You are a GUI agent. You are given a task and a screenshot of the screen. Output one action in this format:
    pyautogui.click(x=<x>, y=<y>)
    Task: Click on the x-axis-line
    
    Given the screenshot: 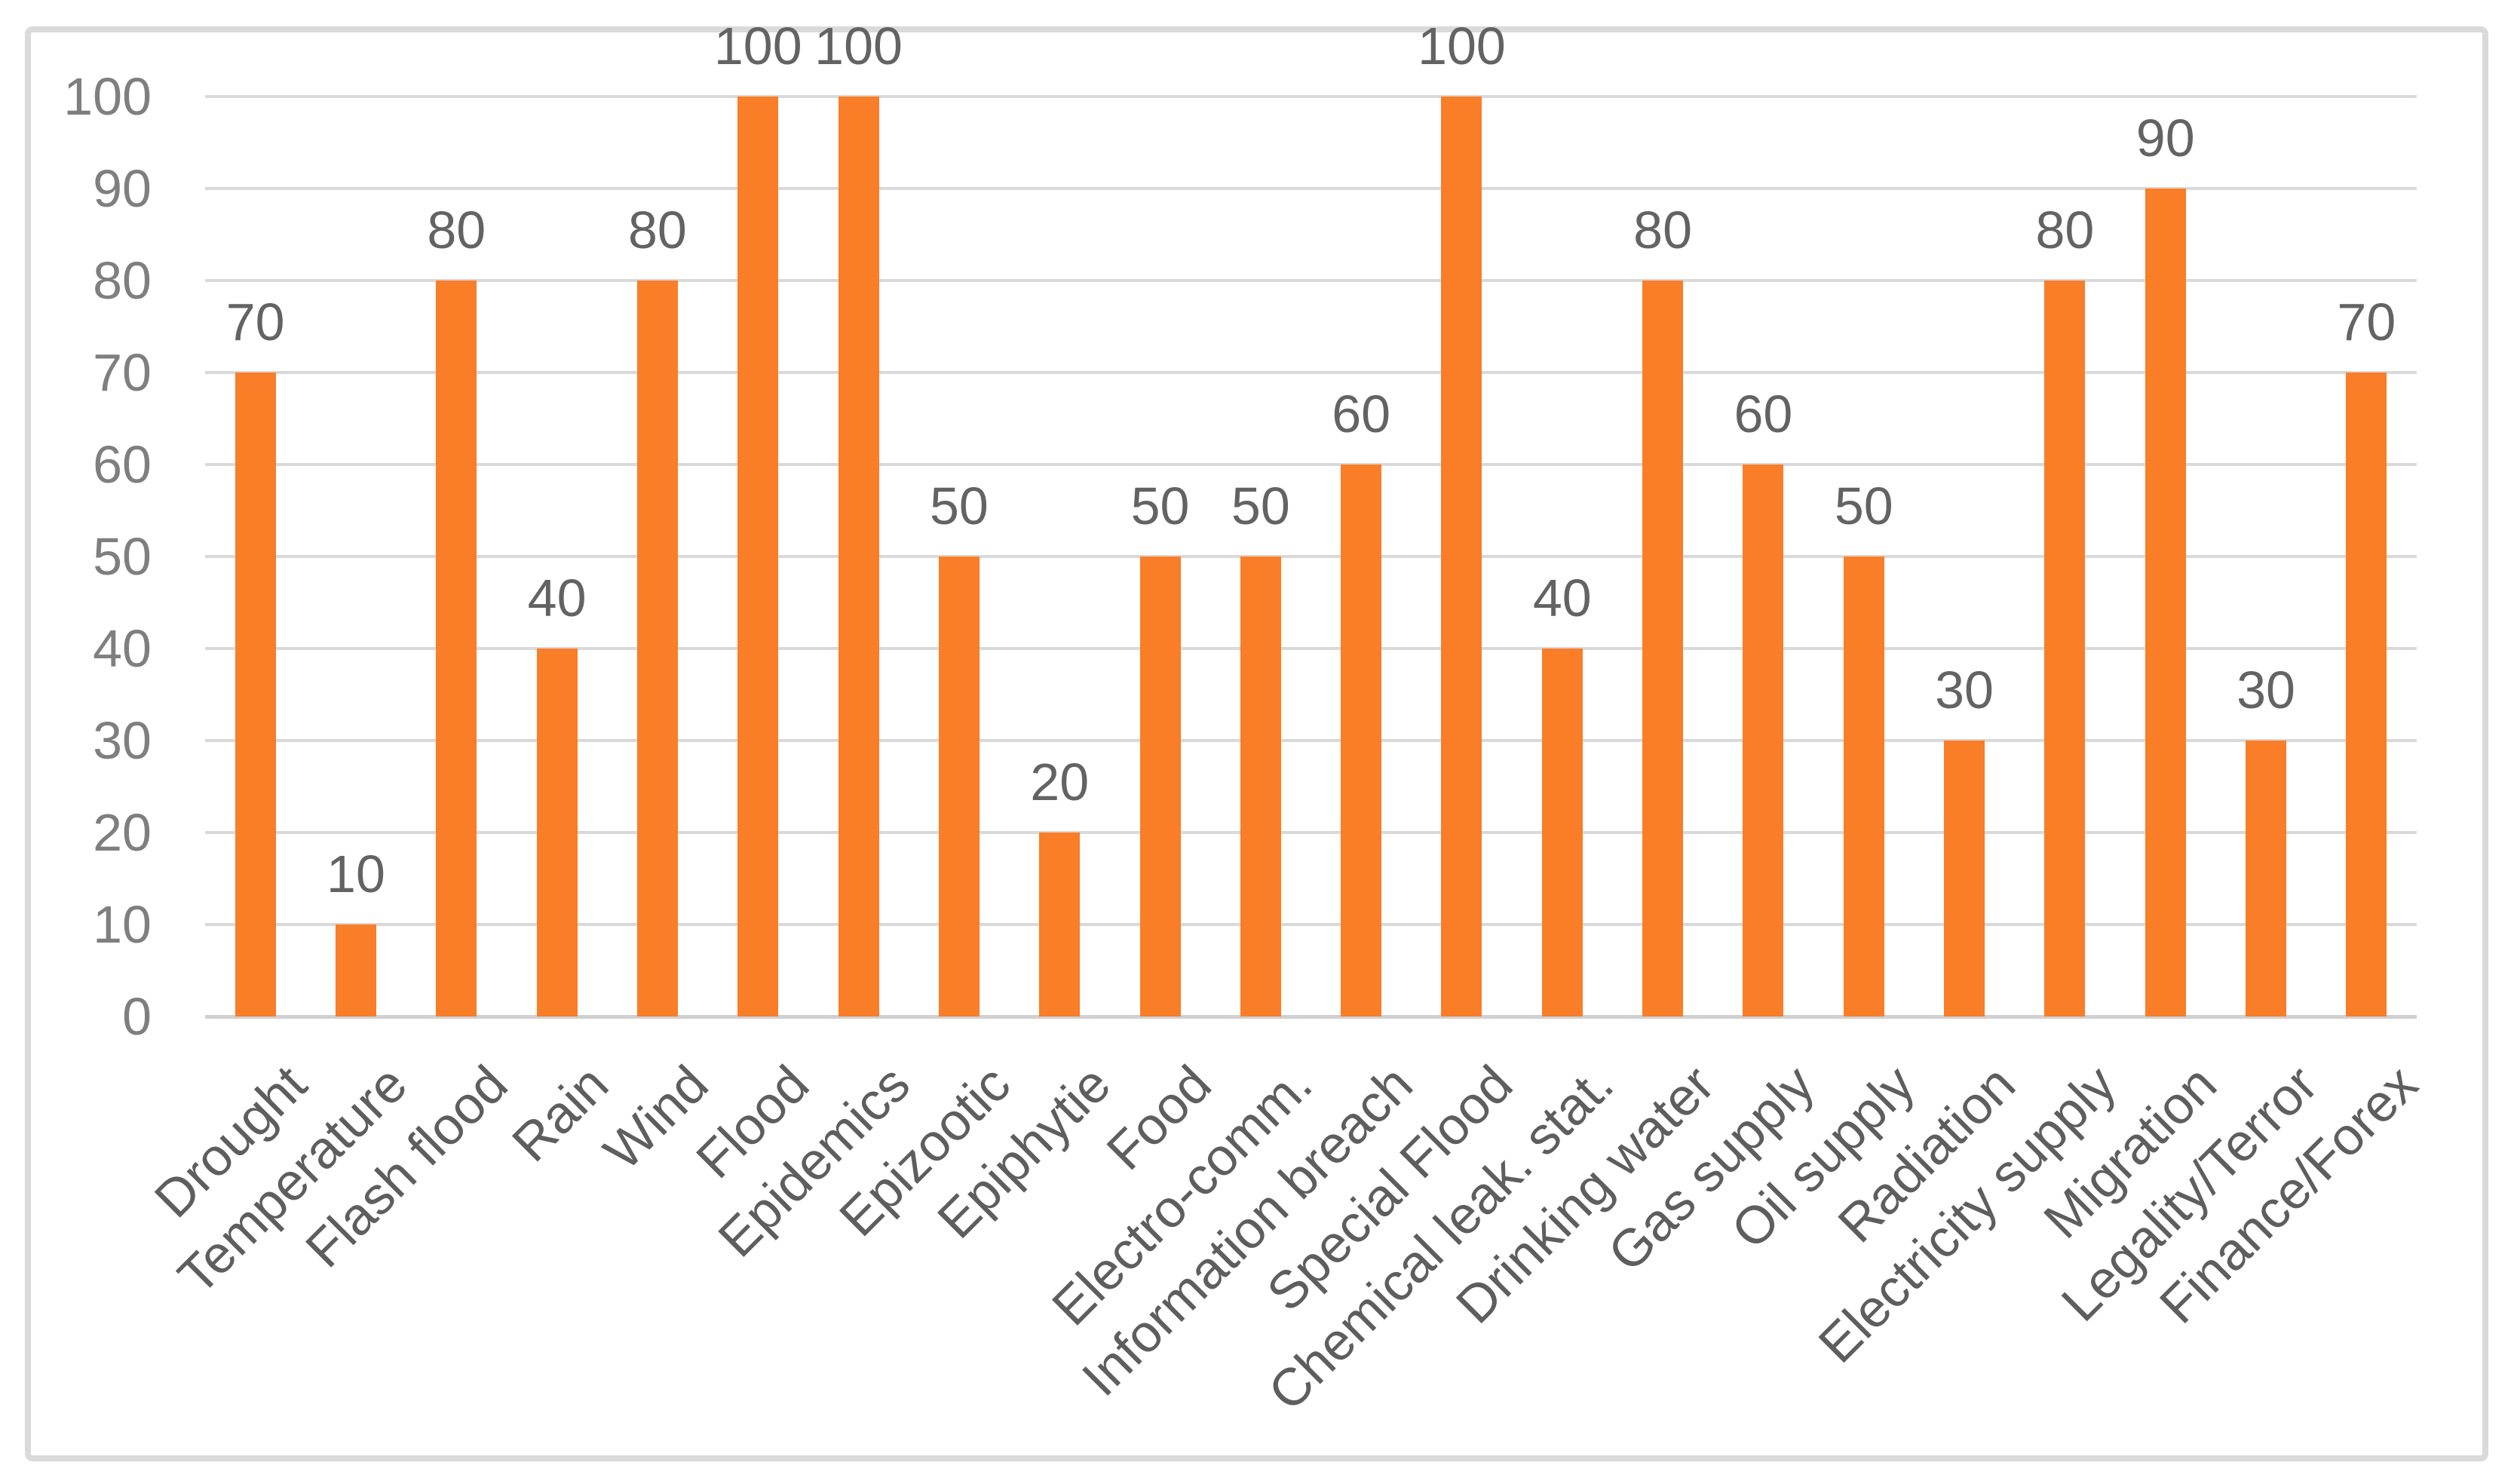 What is the action you would take?
    pyautogui.click(x=1311, y=1017)
    